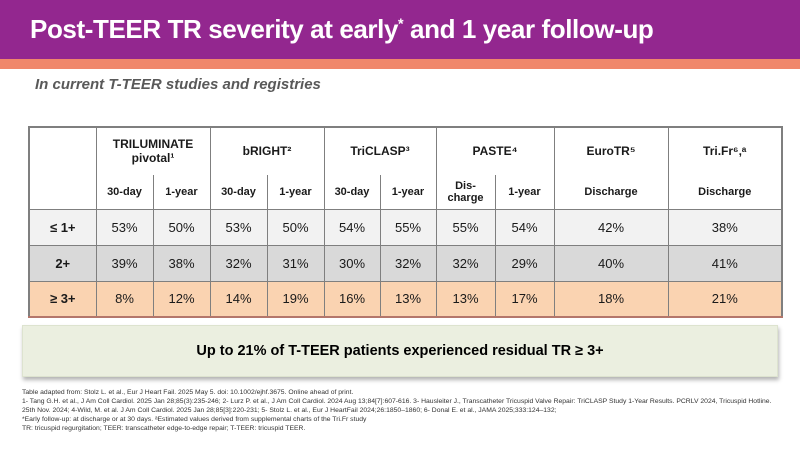 This screenshot has width=800, height=450. What do you see at coordinates (214, 29) in the screenshot?
I see `page-title-pre: Post-TEER TR severity at early` at bounding box center [214, 29].